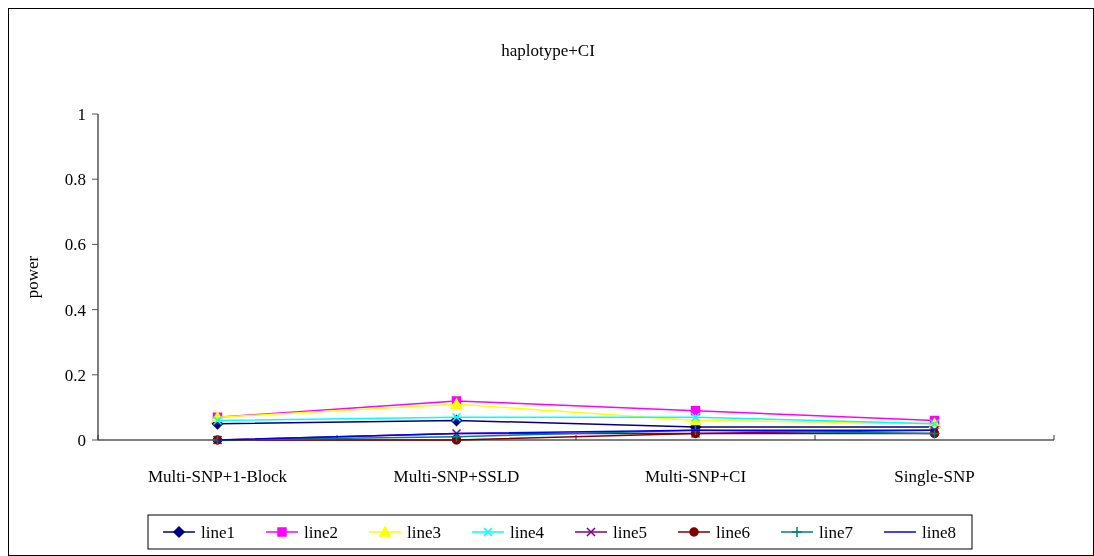 This screenshot has height=556, width=1094. I want to click on y-tick-label: 0.4, so click(75, 310).